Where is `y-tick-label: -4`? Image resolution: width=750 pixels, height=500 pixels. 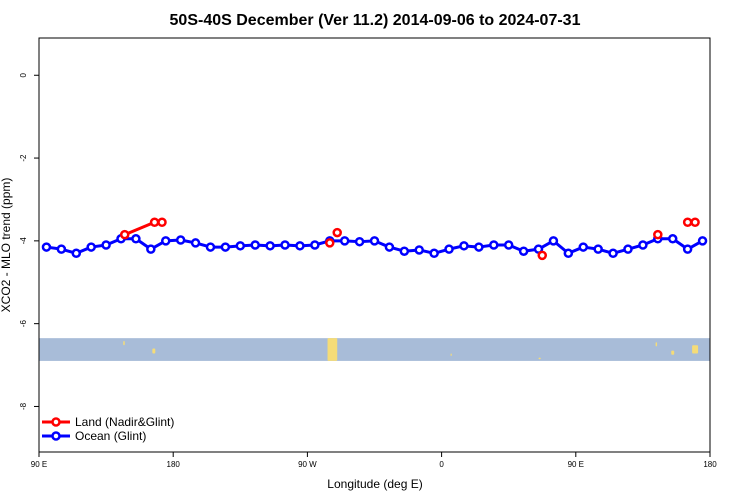 y-tick-label: -4 is located at coordinates (23, 241).